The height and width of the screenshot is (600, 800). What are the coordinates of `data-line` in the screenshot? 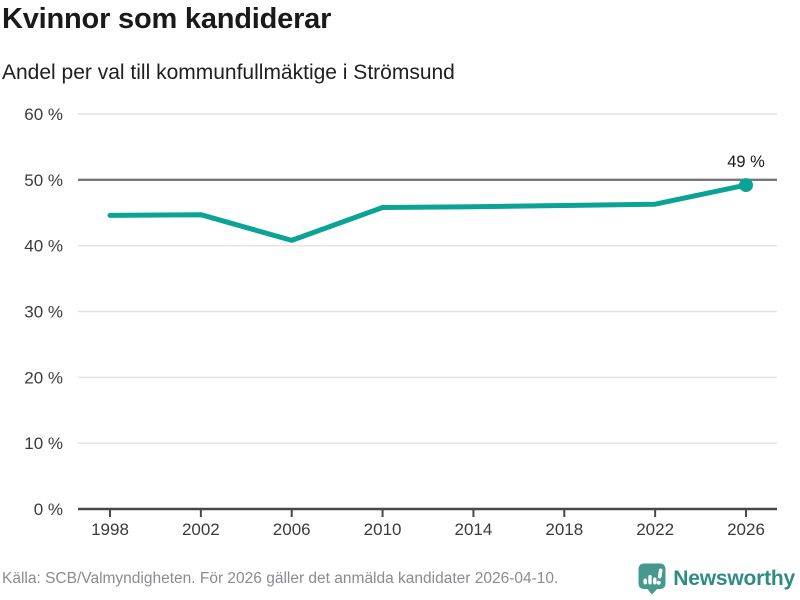 It's located at (428, 212).